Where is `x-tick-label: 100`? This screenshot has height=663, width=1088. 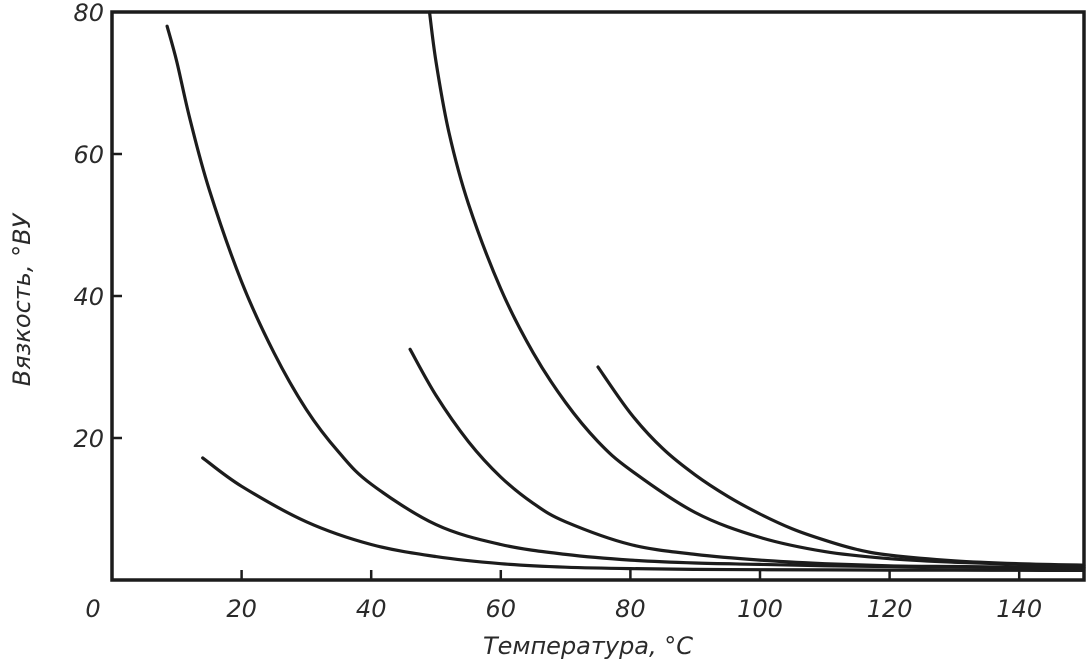 x-tick-label: 100 is located at coordinates (760, 609).